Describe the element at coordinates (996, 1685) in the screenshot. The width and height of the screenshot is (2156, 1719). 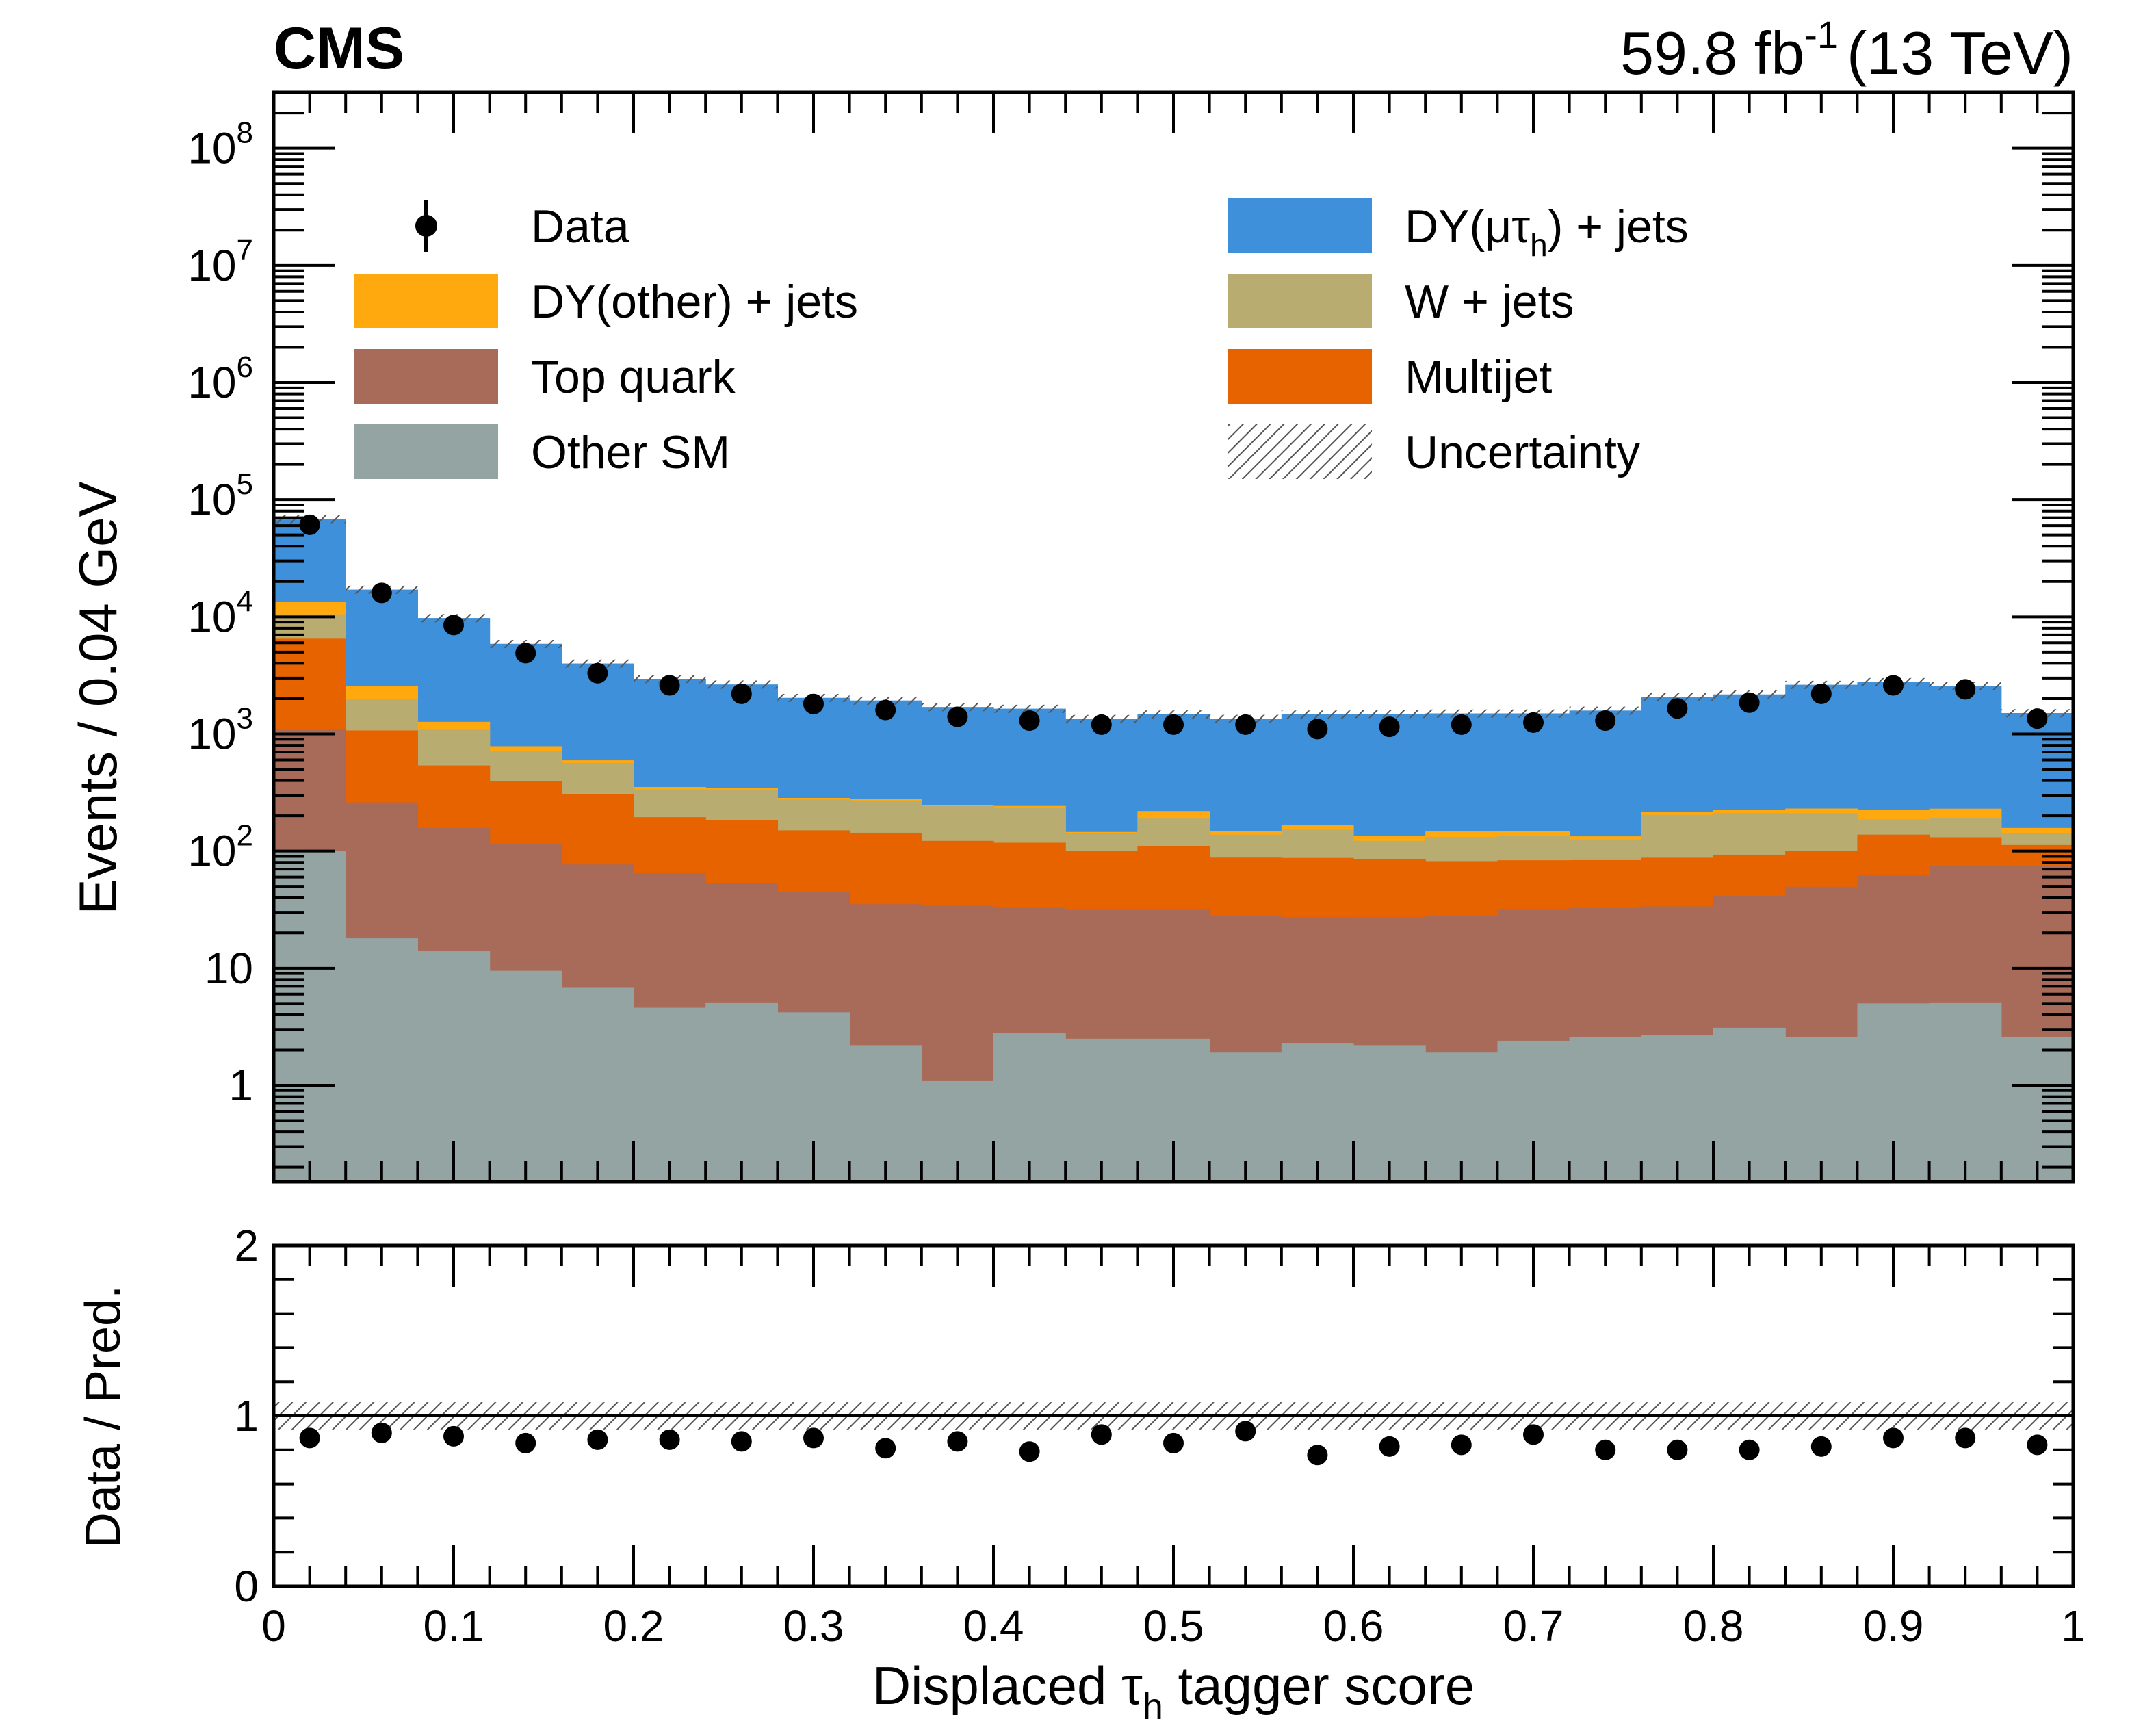
I see `x-axis-title-prefix: Displaced` at that location.